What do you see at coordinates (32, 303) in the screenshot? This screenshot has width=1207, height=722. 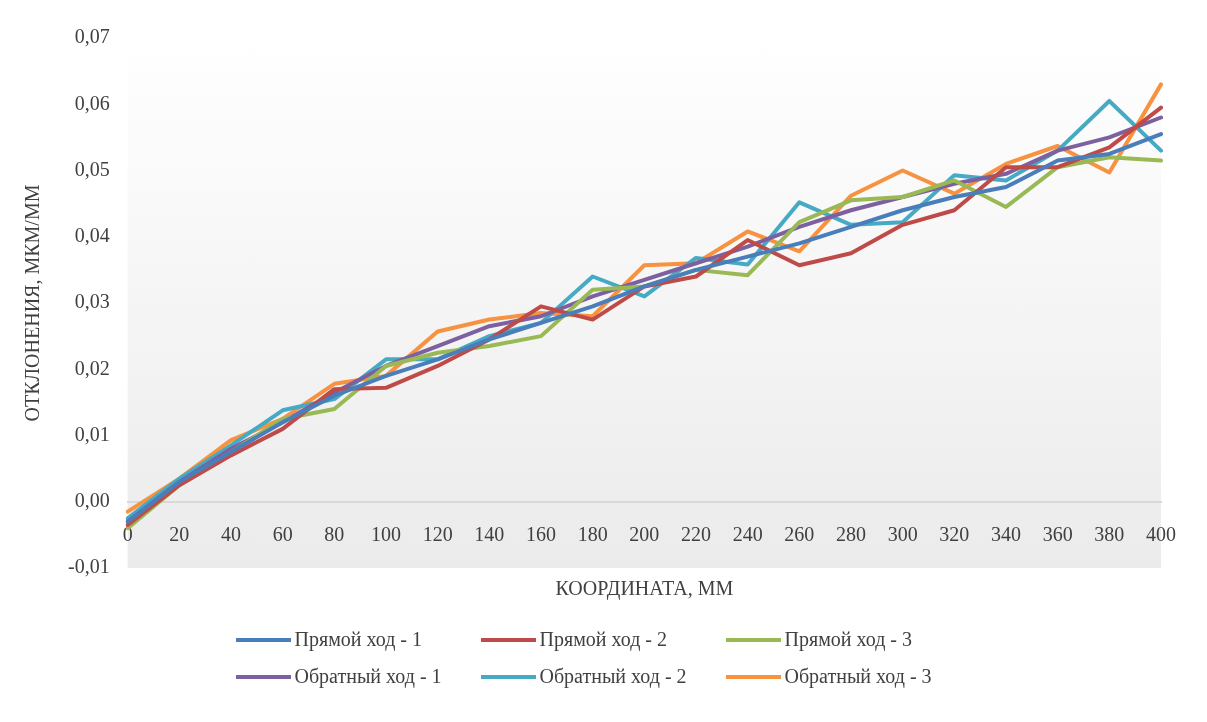 I see `y-axis-title: ОТКЛОНЕНИЯ, МКМ/ММ` at bounding box center [32, 303].